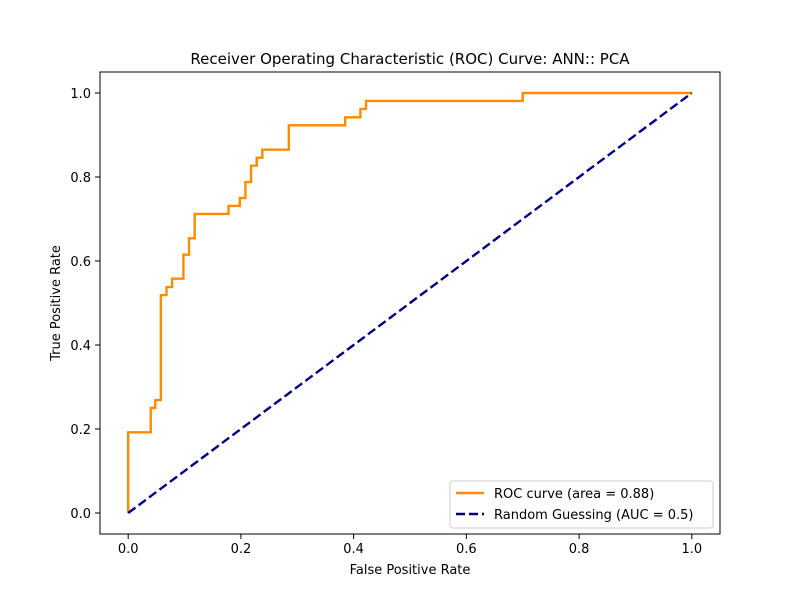 Image resolution: width=800 pixels, height=600 pixels. What do you see at coordinates (80, 430) in the screenshot?
I see `y-tick-label: 0.2` at bounding box center [80, 430].